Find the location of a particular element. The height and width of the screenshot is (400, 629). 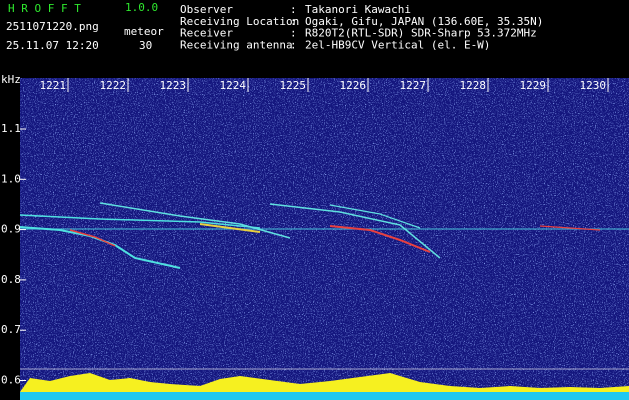

field-label: Receiving Location is located at coordinates (239, 21).